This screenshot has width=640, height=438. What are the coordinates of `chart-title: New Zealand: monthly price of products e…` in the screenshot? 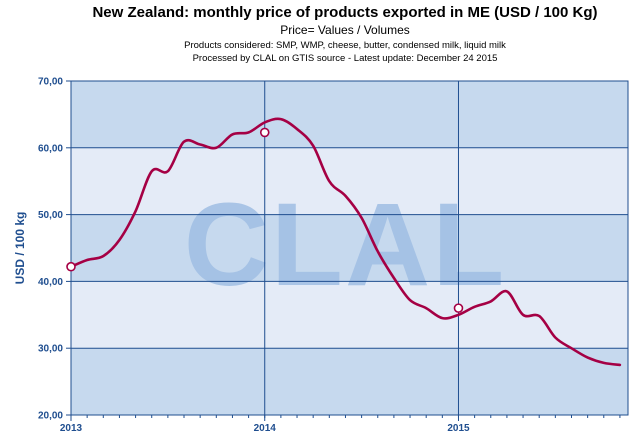 It's located at (344, 12).